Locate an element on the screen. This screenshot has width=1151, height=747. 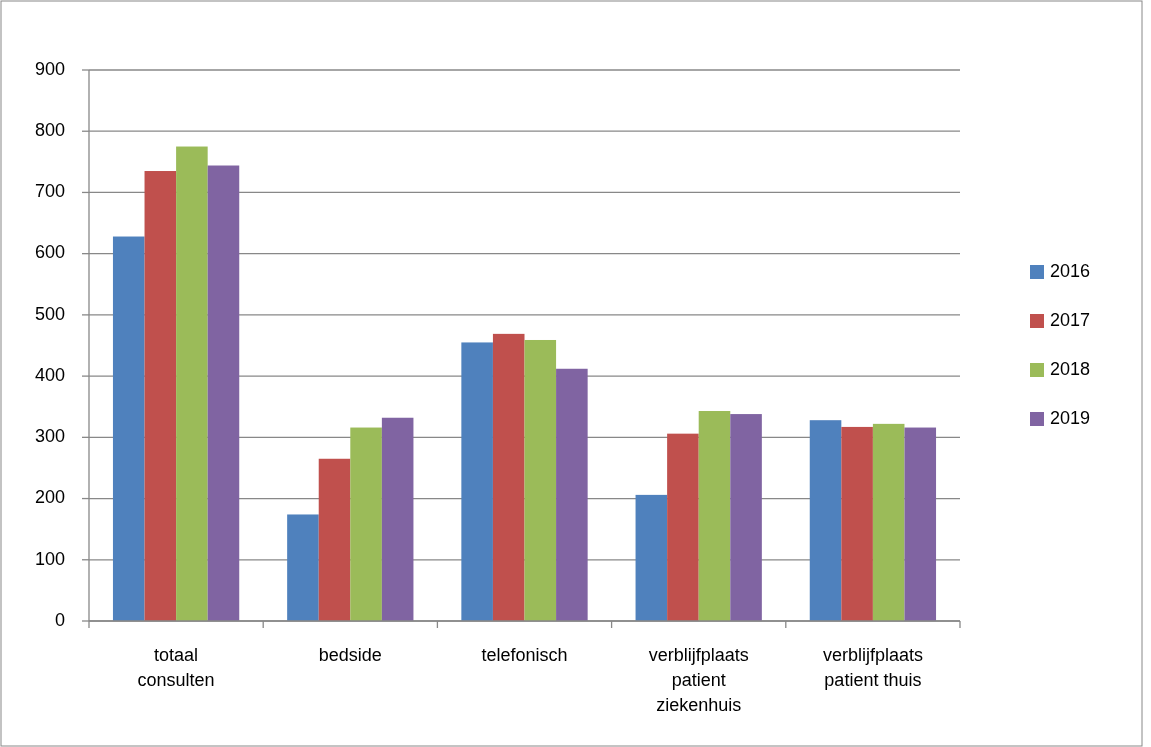
y-tick-label: 500 is located at coordinates (49, 313).